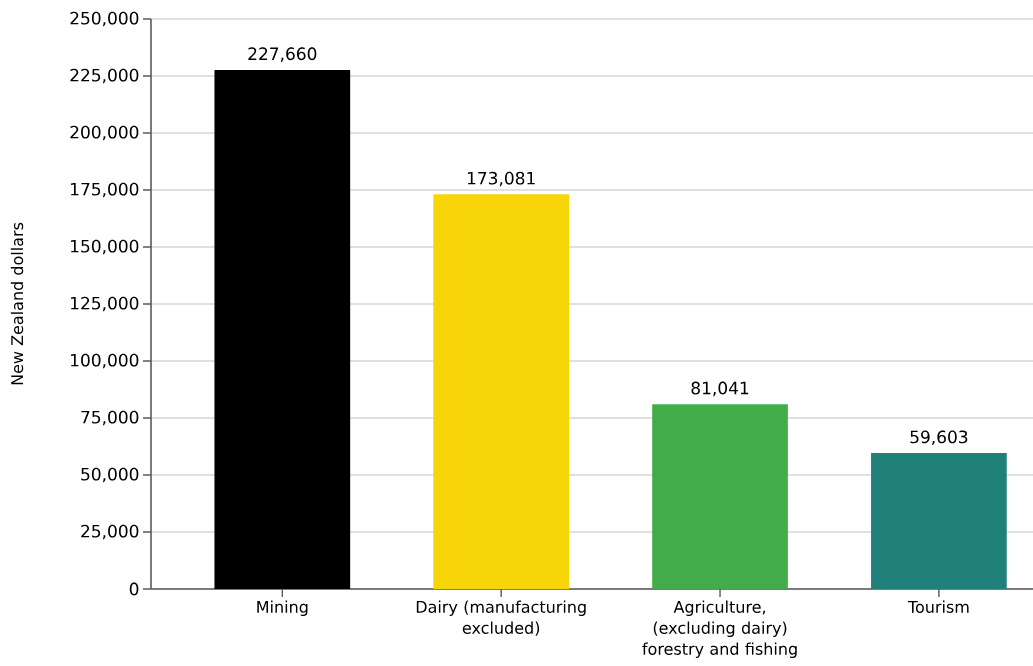  What do you see at coordinates (105, 190) in the screenshot?
I see `y-tick-label: 175,000` at bounding box center [105, 190].